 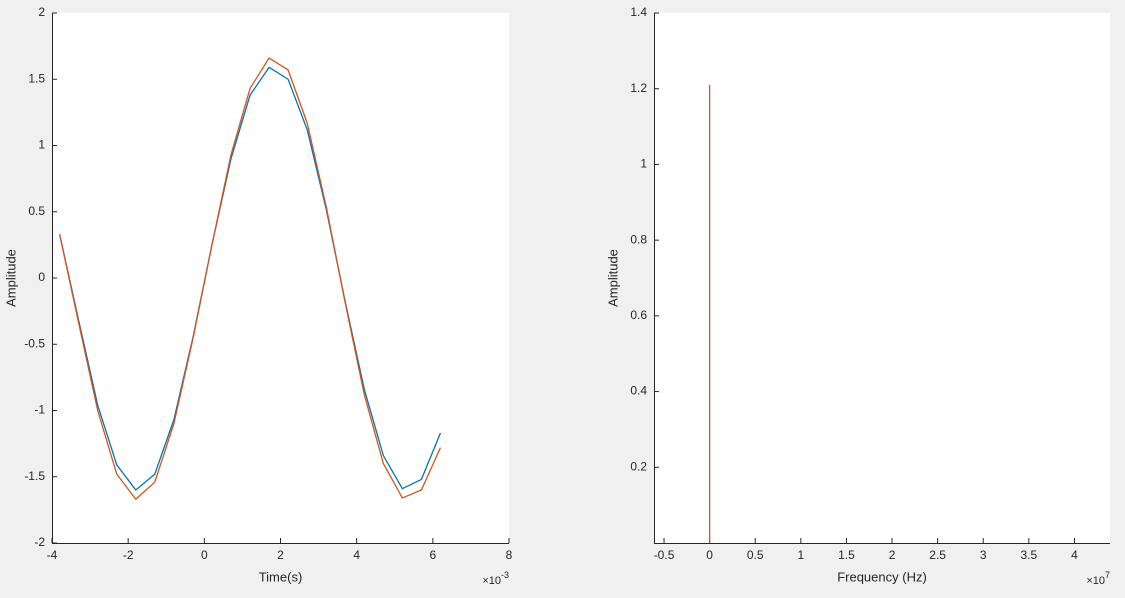 I want to click on exponent-power: 7, so click(x=1107, y=575).